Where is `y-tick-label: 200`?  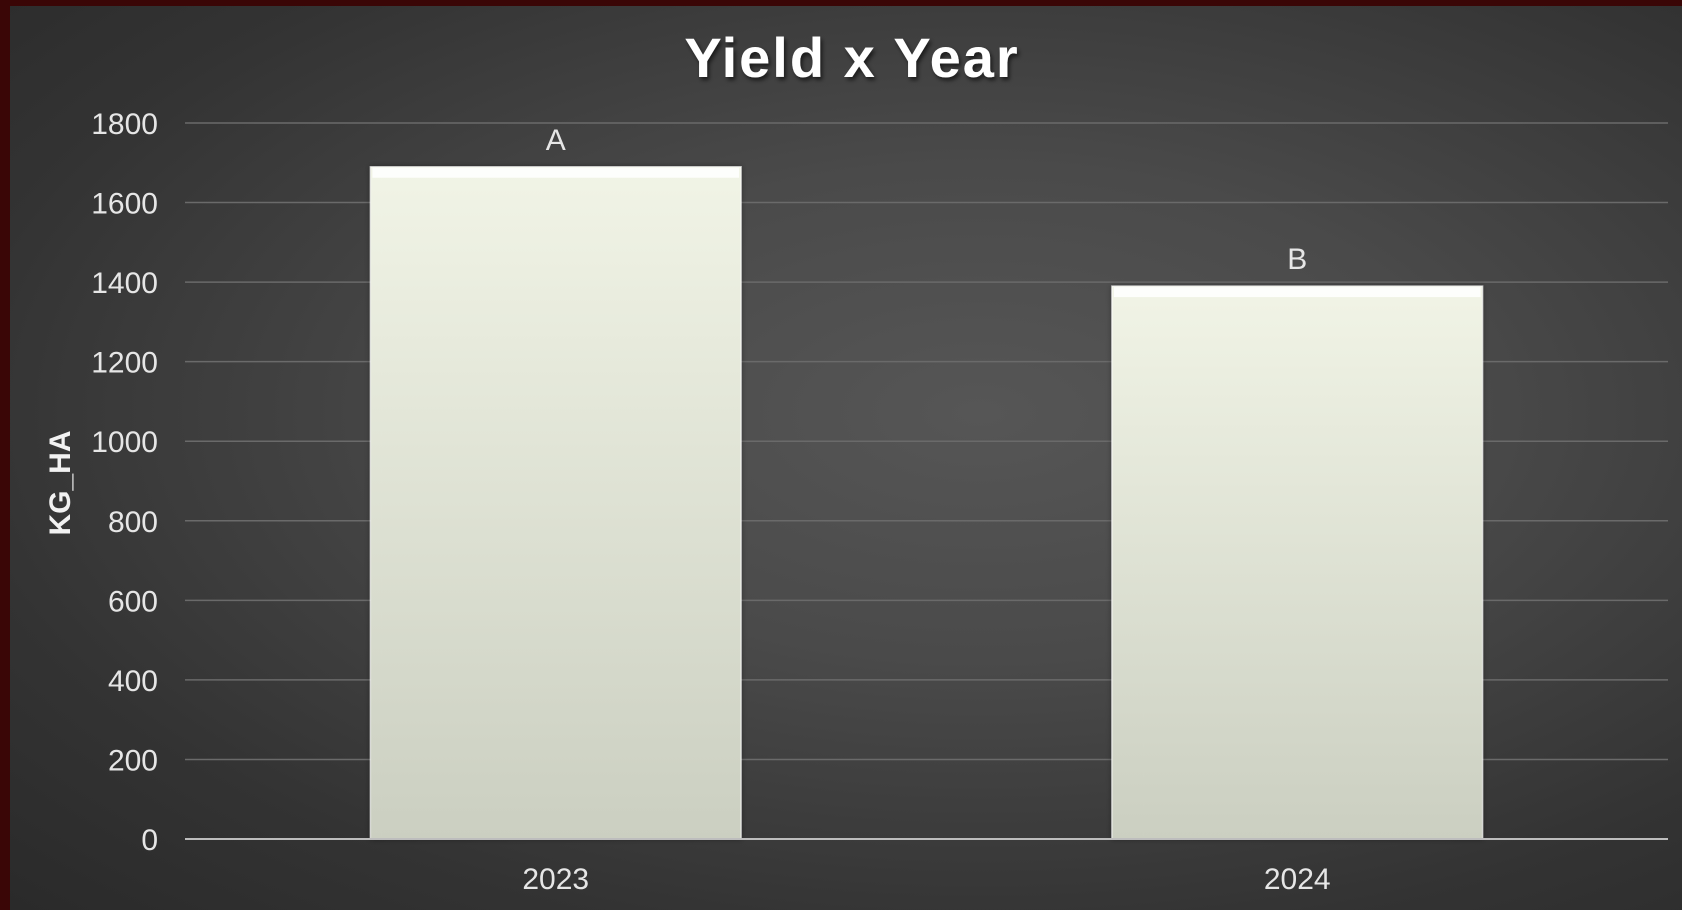 y-tick-label: 200 is located at coordinates (133, 760).